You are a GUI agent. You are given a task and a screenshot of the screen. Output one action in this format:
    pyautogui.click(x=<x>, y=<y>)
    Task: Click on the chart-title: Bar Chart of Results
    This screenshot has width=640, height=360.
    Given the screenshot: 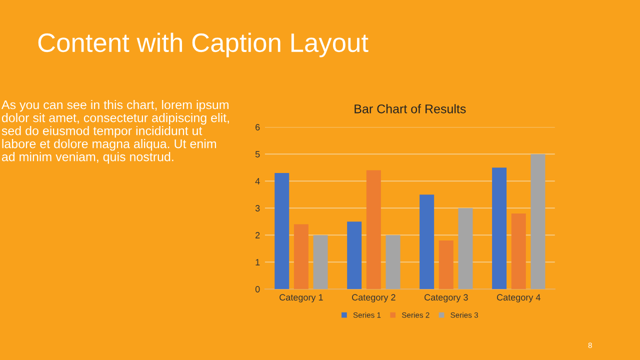 What is the action you would take?
    pyautogui.click(x=410, y=109)
    